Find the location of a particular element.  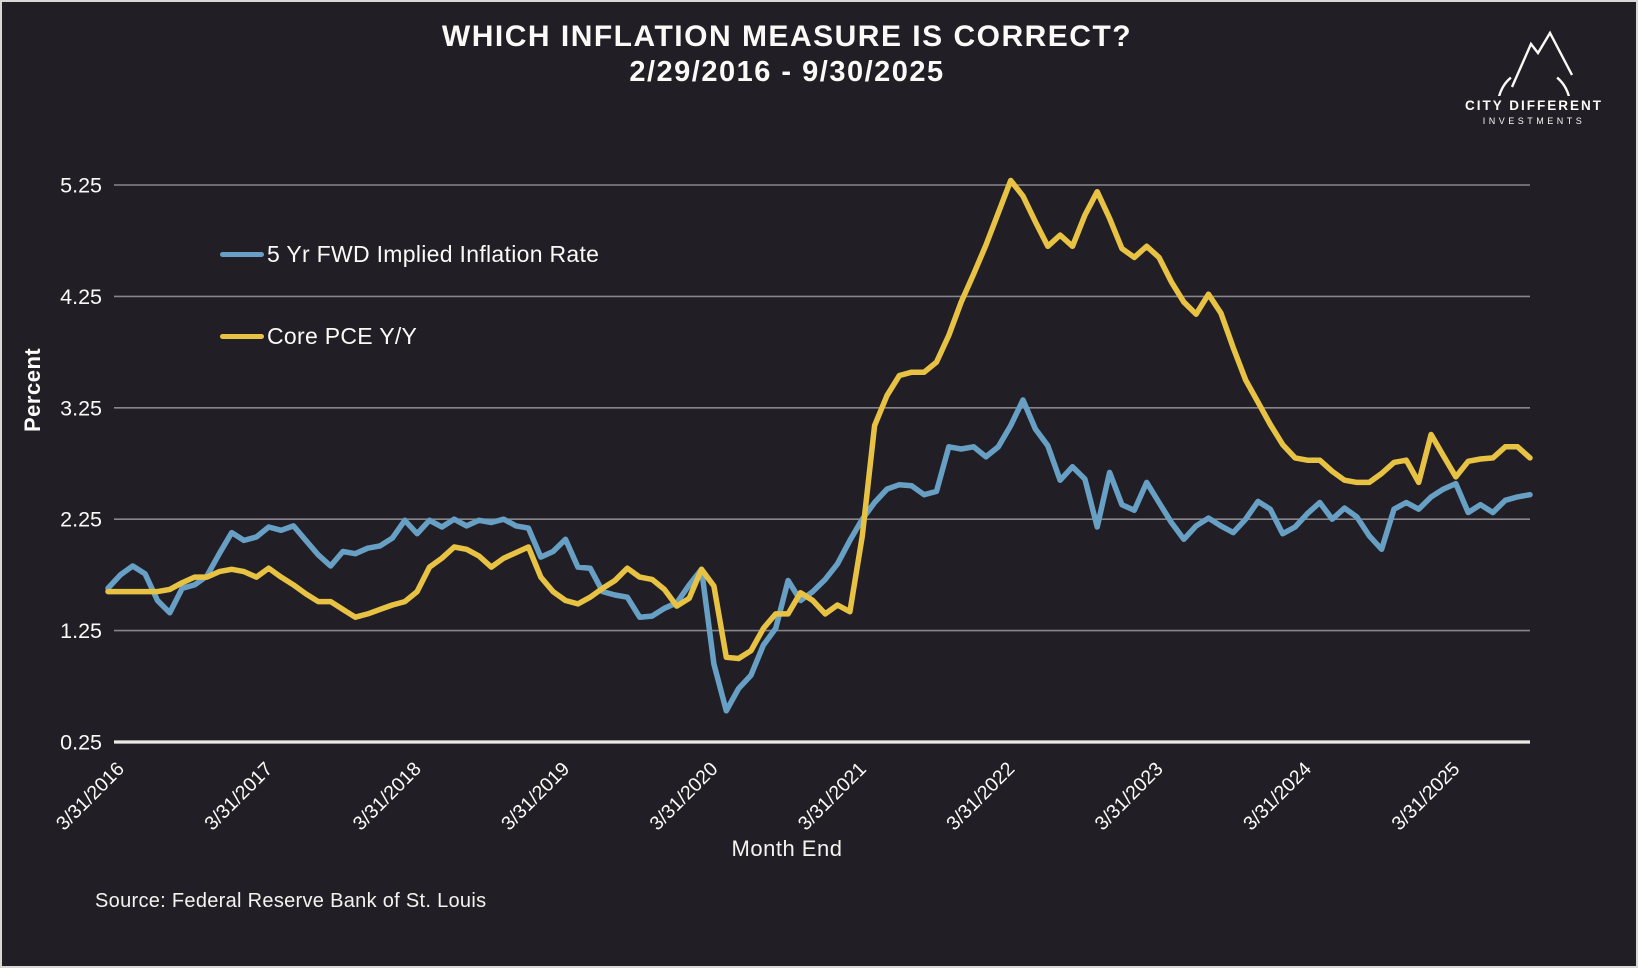

y-tick-label-2.25: 2.25 is located at coordinates (81, 520).